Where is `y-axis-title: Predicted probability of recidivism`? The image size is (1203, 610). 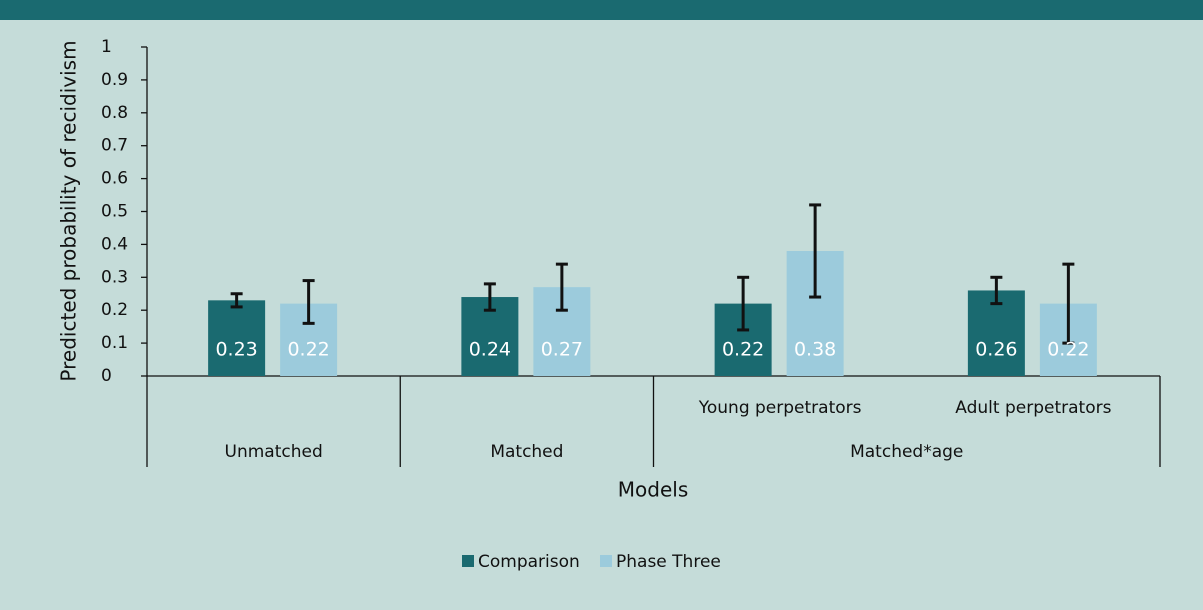 y-axis-title: Predicted probability of recidivism is located at coordinates (69, 210).